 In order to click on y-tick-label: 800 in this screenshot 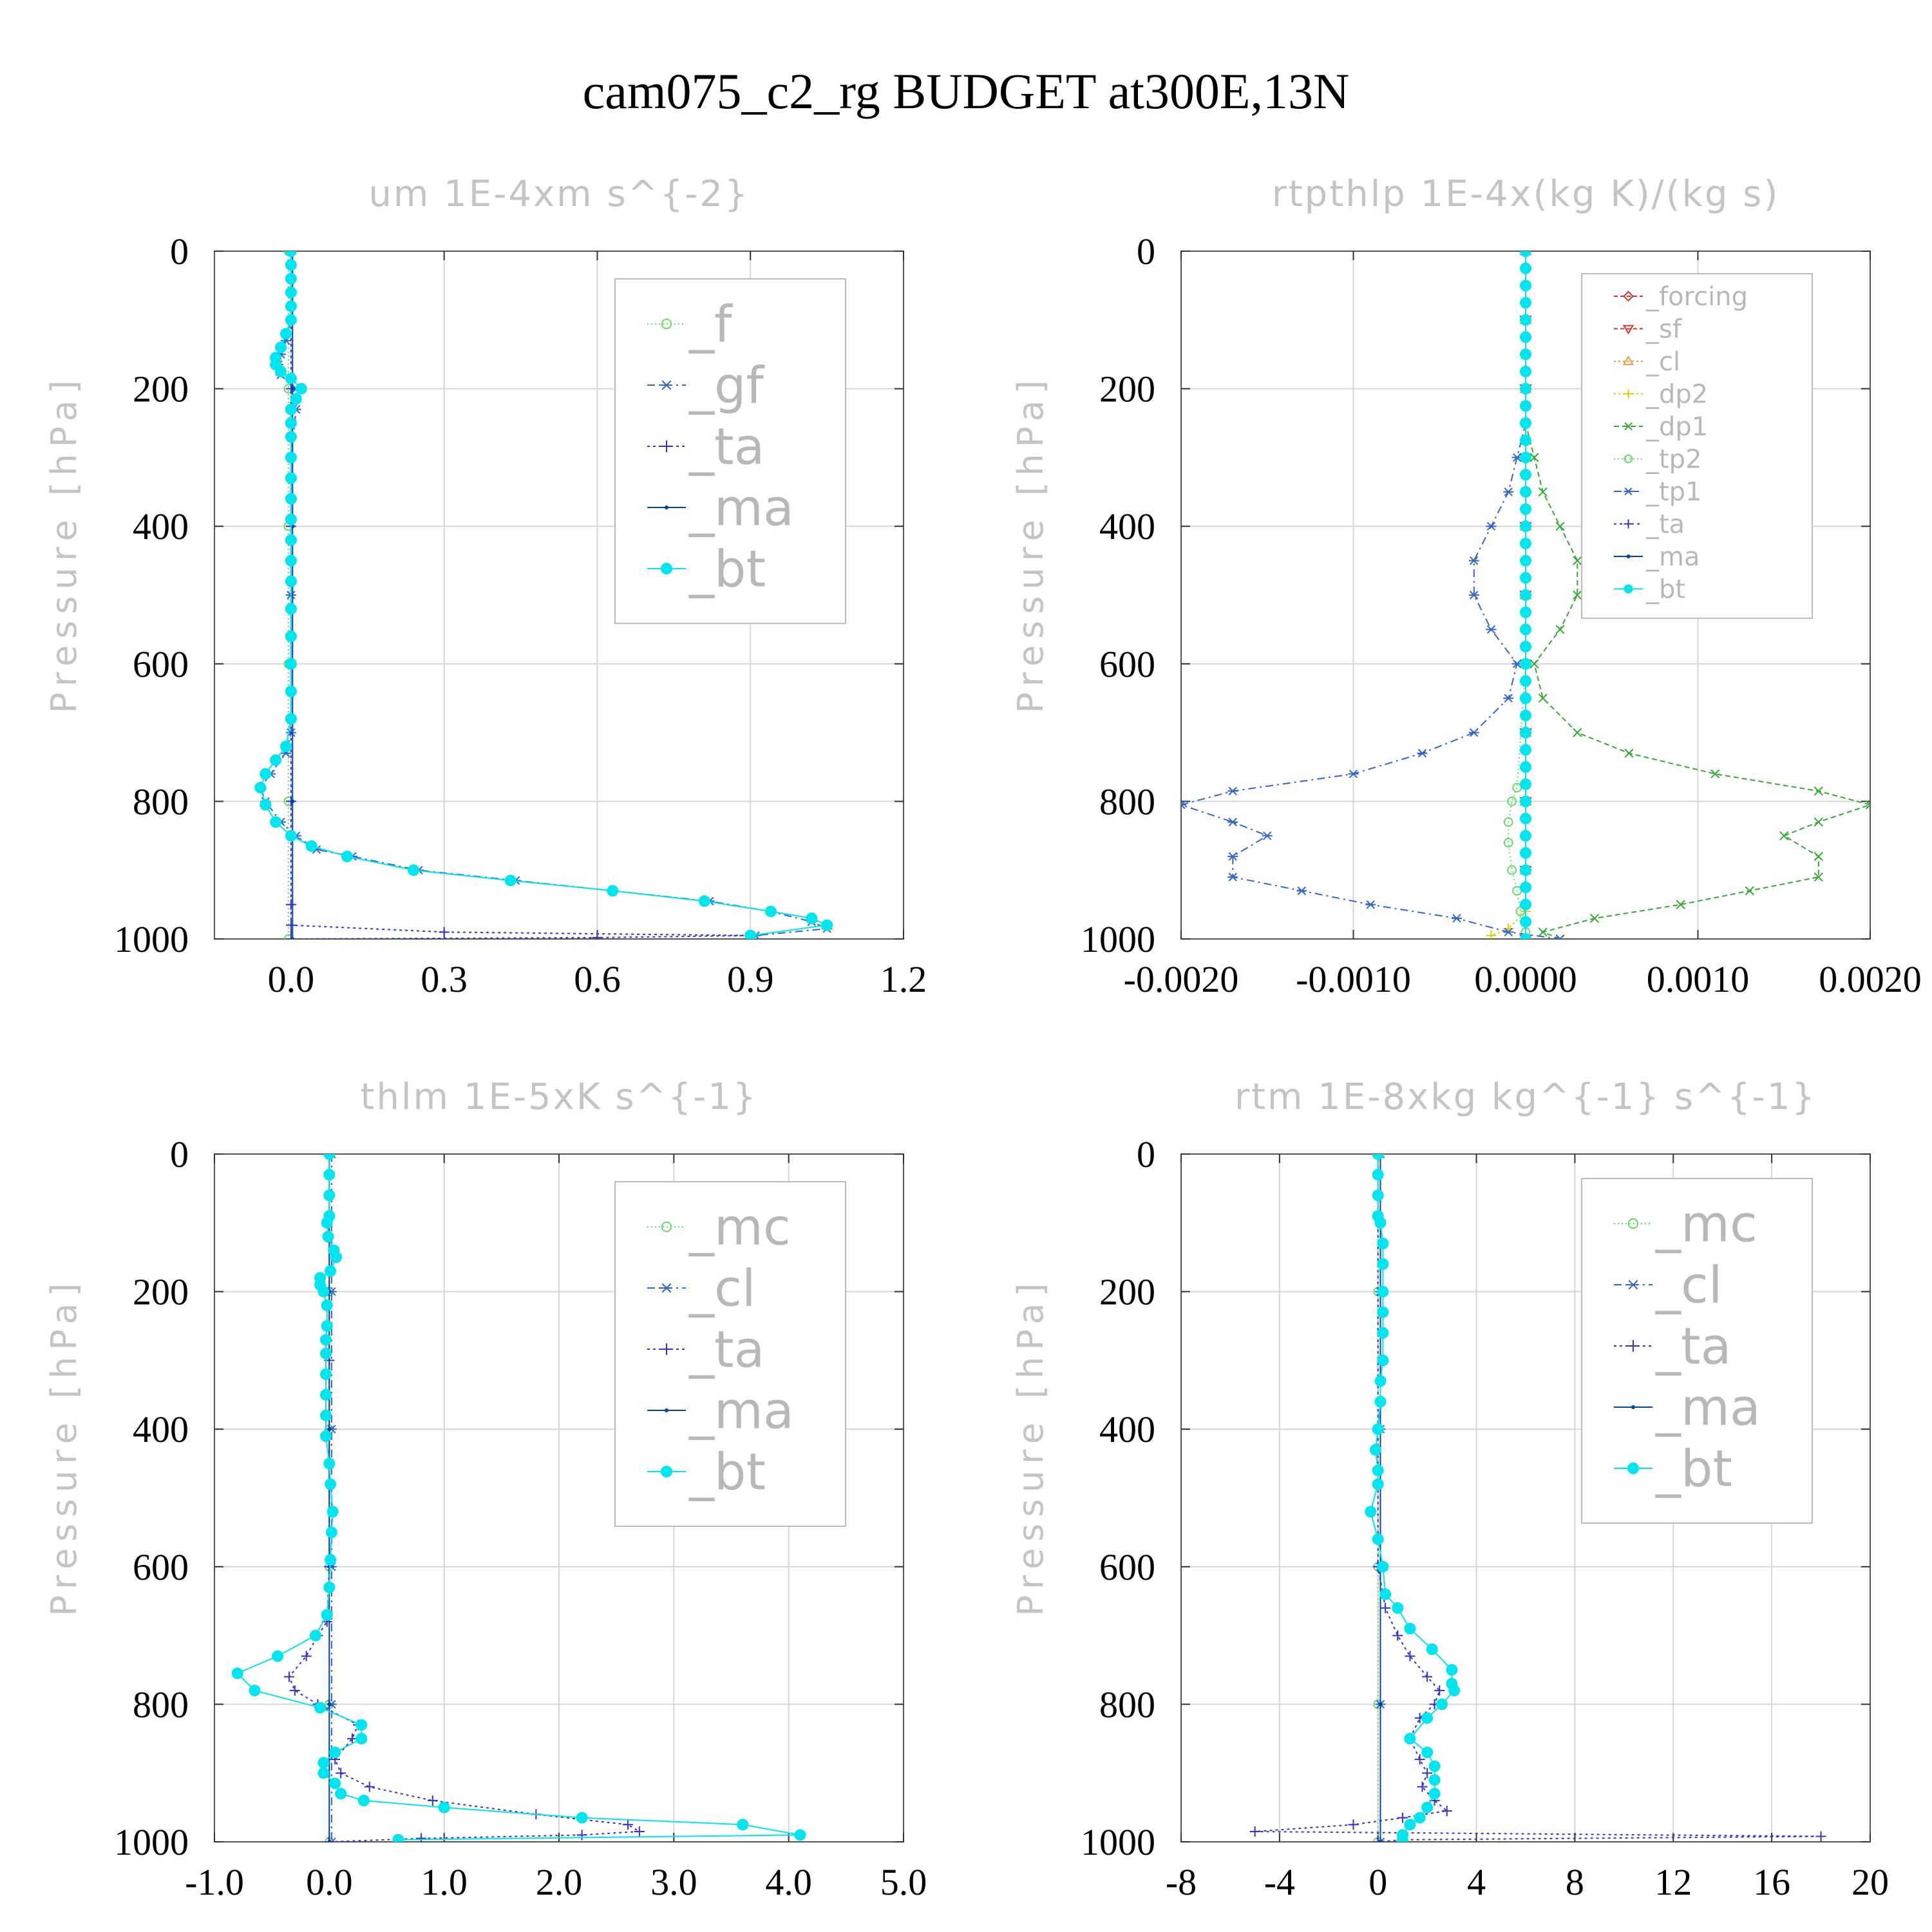, I will do `click(161, 1704)`.